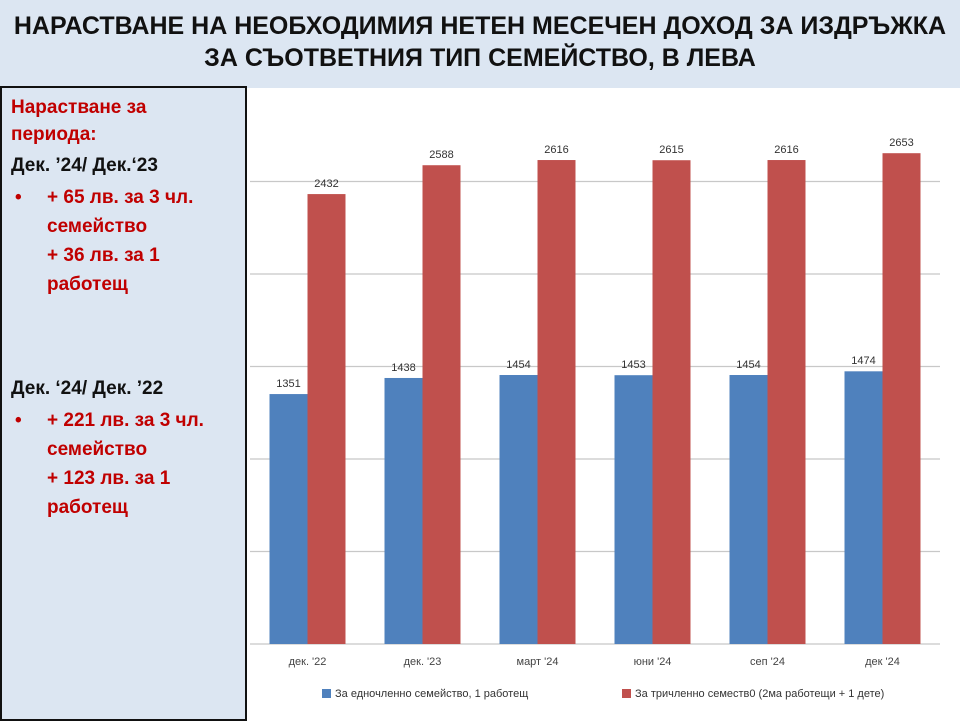 This screenshot has width=960, height=721. I want to click on data-label: 1453, so click(633, 365).